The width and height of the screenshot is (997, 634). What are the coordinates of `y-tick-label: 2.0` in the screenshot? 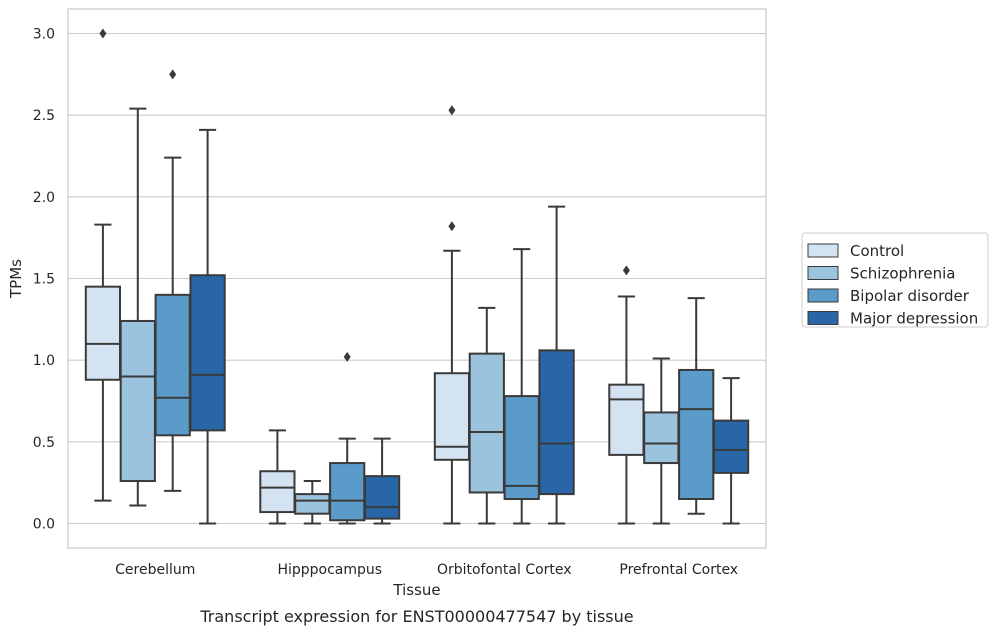 It's located at (44, 198).